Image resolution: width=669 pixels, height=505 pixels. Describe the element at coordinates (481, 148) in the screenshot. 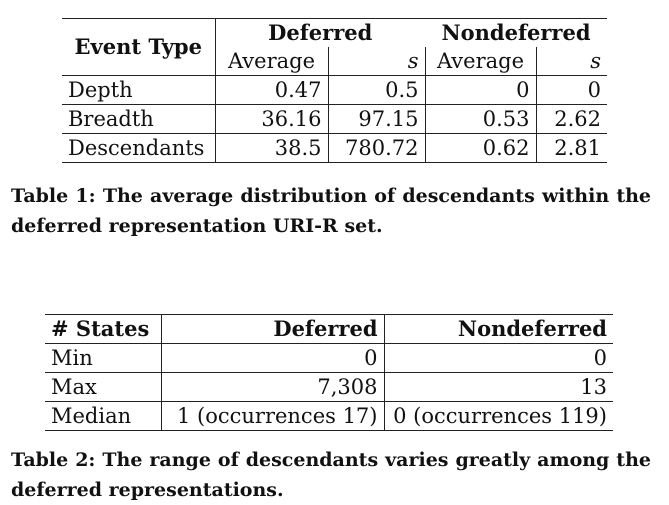

I see `cell-nondeferred-average: 0.62` at that location.